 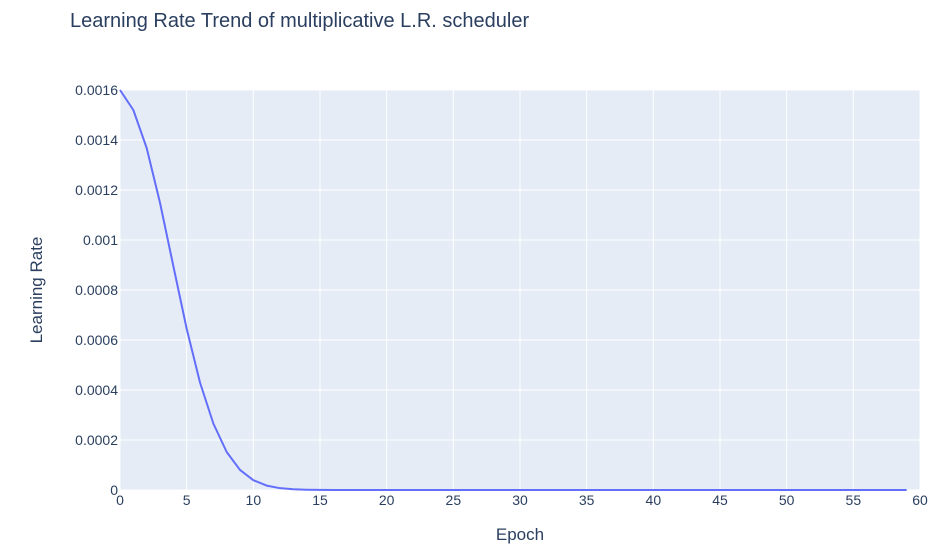 I want to click on x-tick-label: 20, so click(x=387, y=500).